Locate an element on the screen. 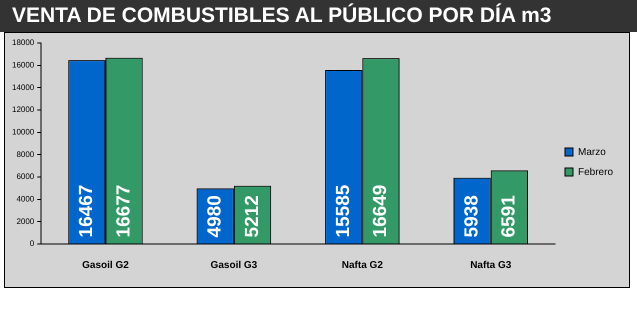 The image size is (637, 320). y-tick-label: 4000 is located at coordinates (25, 199).